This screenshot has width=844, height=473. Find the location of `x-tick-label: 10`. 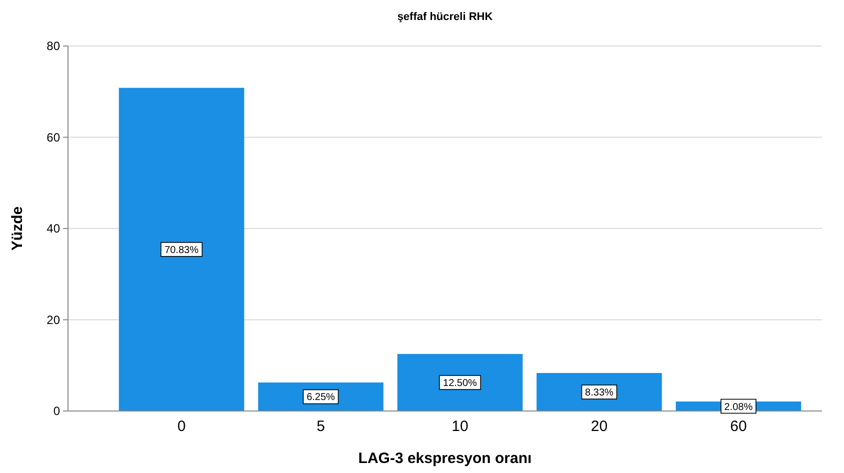

x-tick-label: 10 is located at coordinates (460, 426).